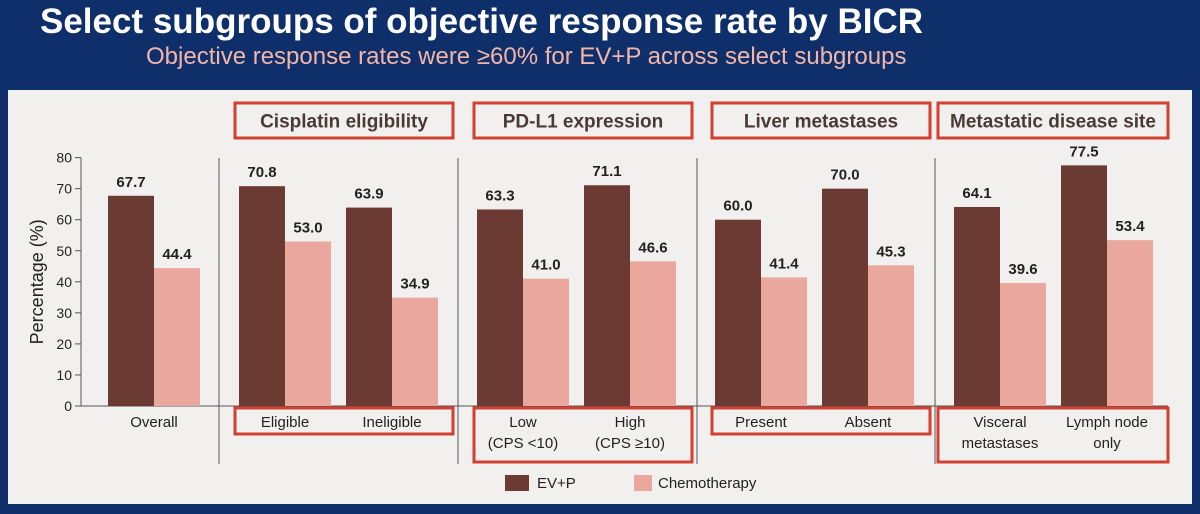 The width and height of the screenshot is (1200, 514). What do you see at coordinates (869, 422) in the screenshot?
I see `category-label: Absent` at bounding box center [869, 422].